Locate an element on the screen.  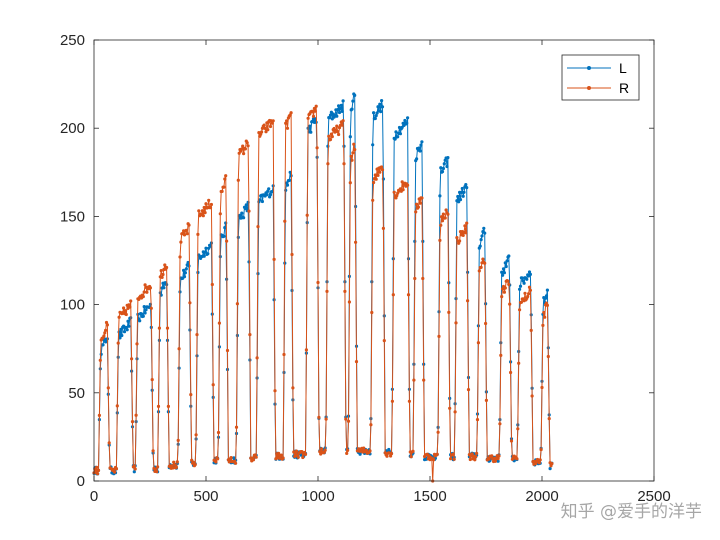
x-tick-label: 2500 is located at coordinates (653, 496).